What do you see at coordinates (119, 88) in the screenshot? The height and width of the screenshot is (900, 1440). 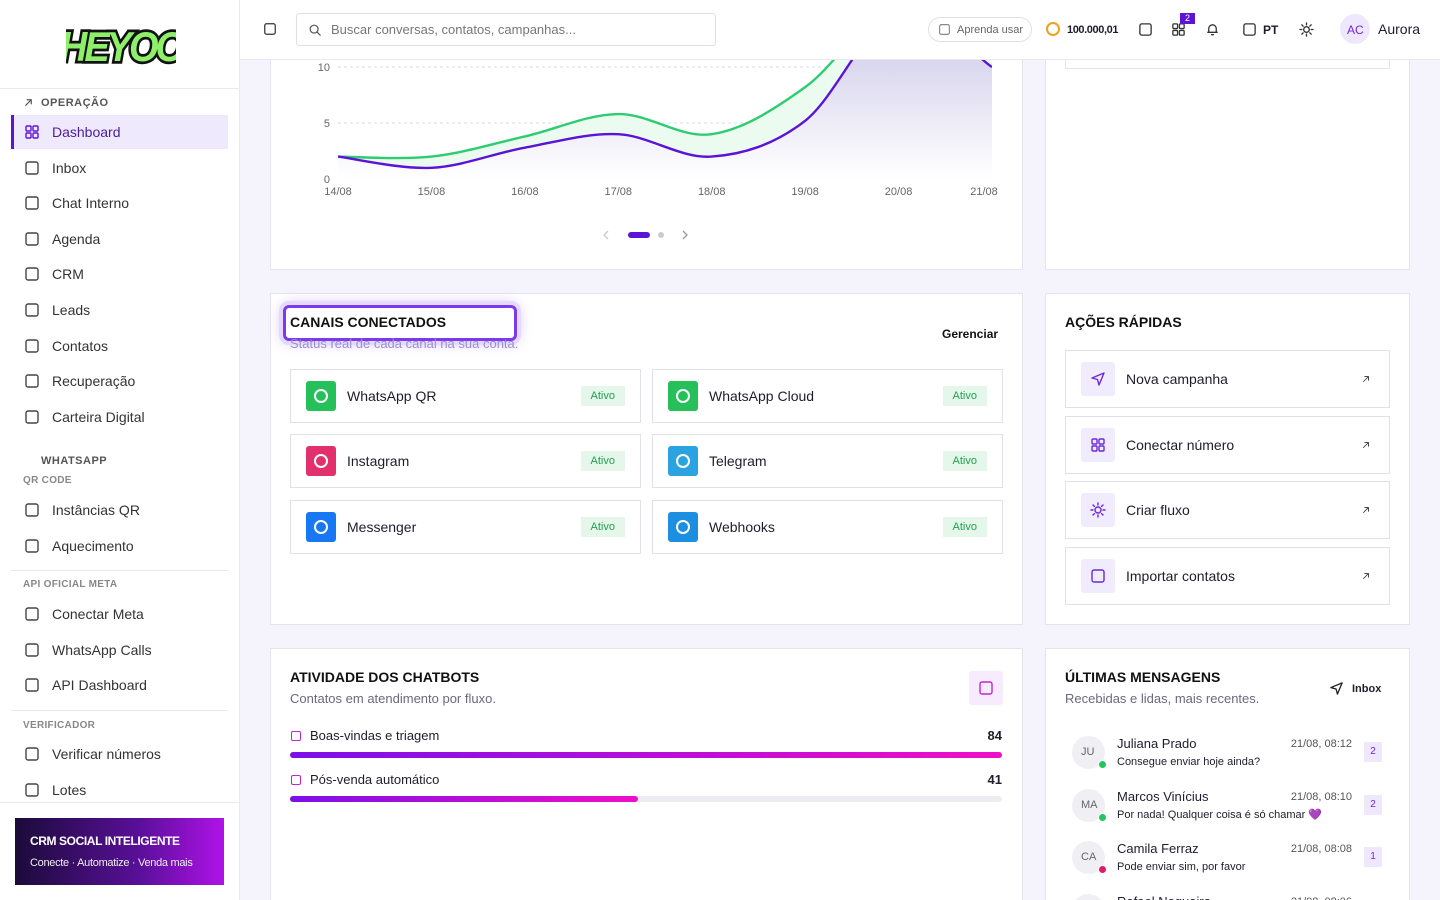 I see `logo-divider` at bounding box center [119, 88].